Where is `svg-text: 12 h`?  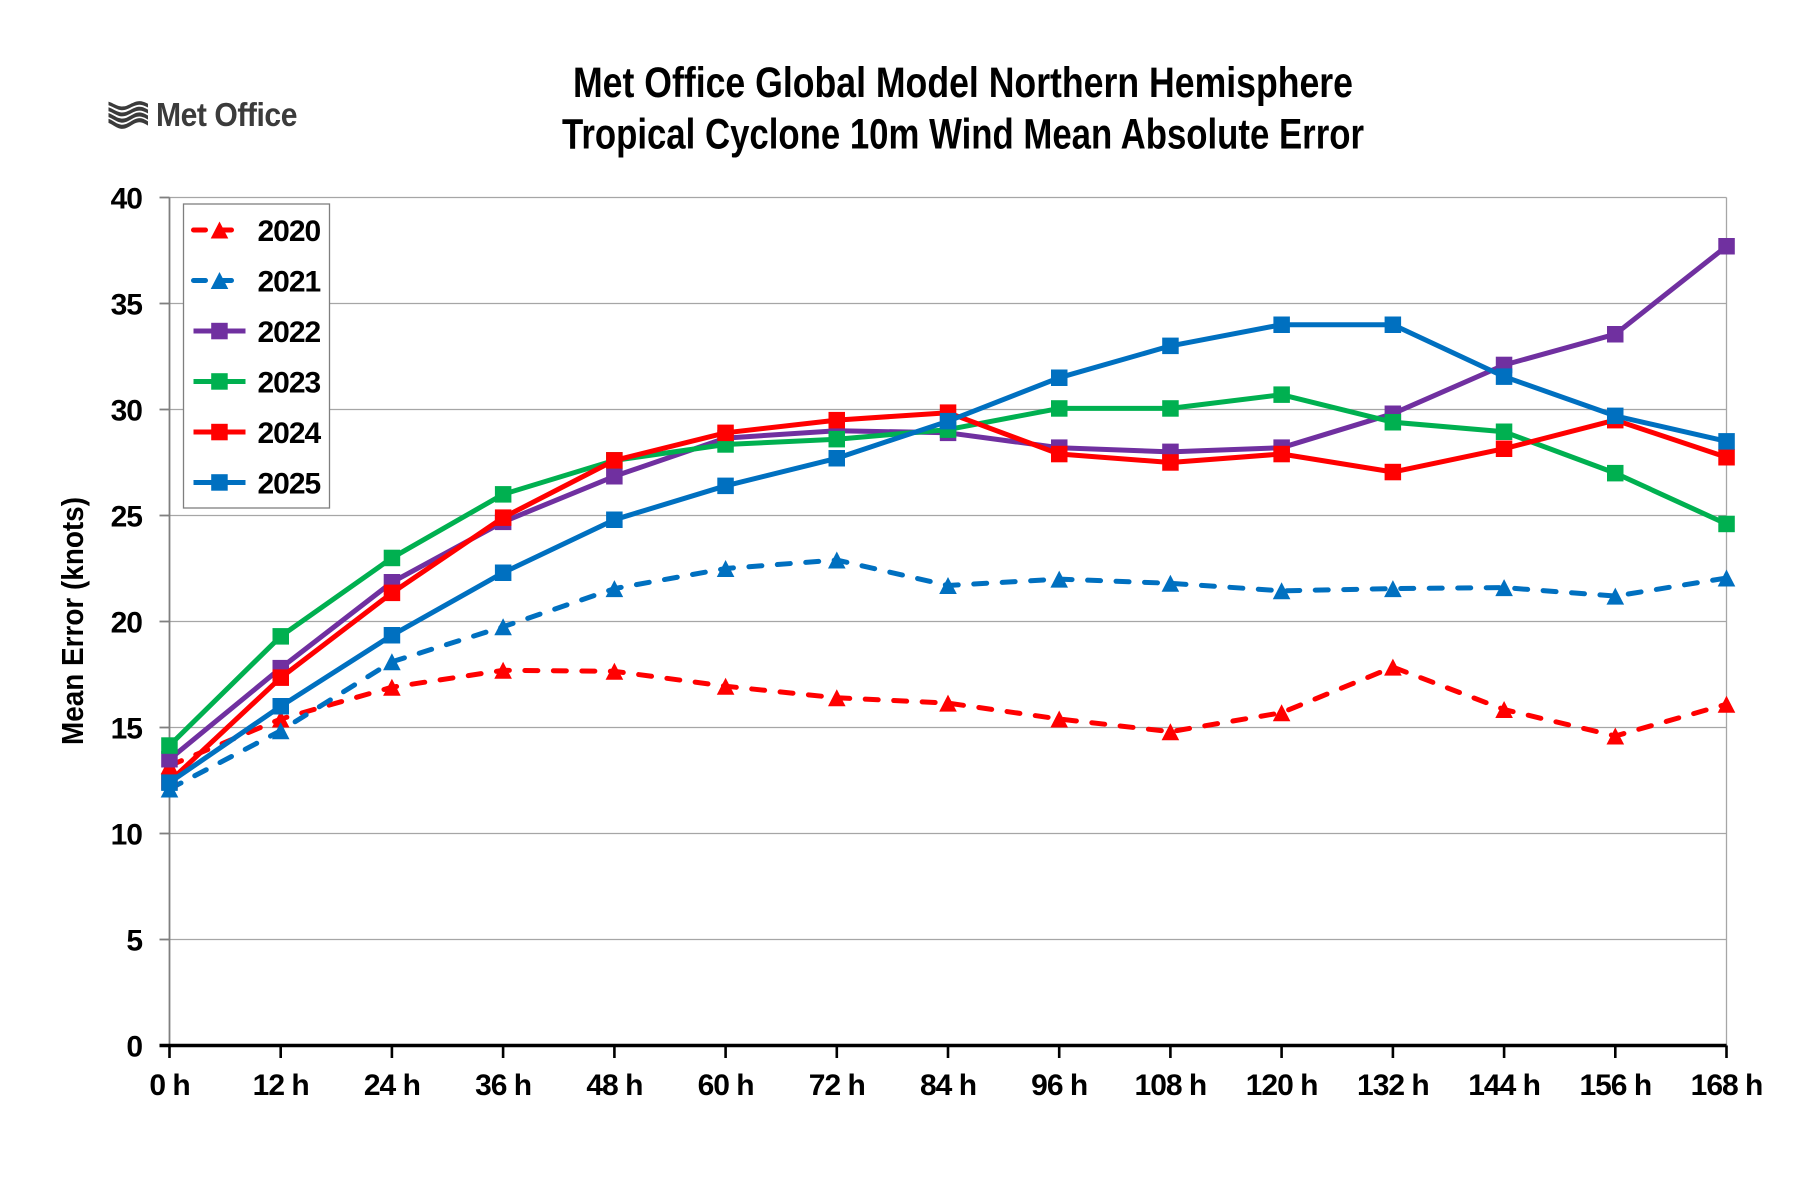
svg-text: 12 h is located at coordinates (281, 1085).